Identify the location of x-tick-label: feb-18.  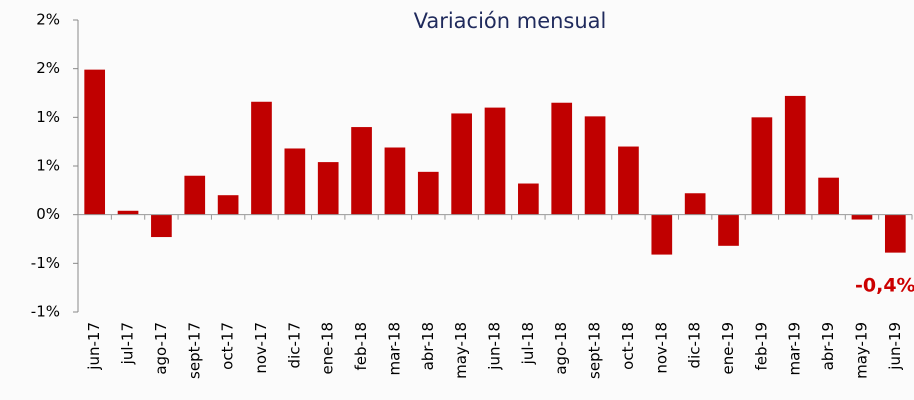
(361, 346).